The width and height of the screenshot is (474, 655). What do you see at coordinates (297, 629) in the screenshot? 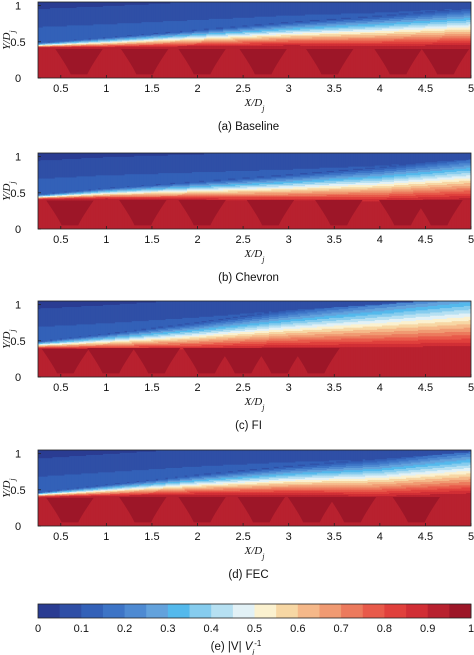
I see `colorbar-tick-label: 0.6` at bounding box center [297, 629].